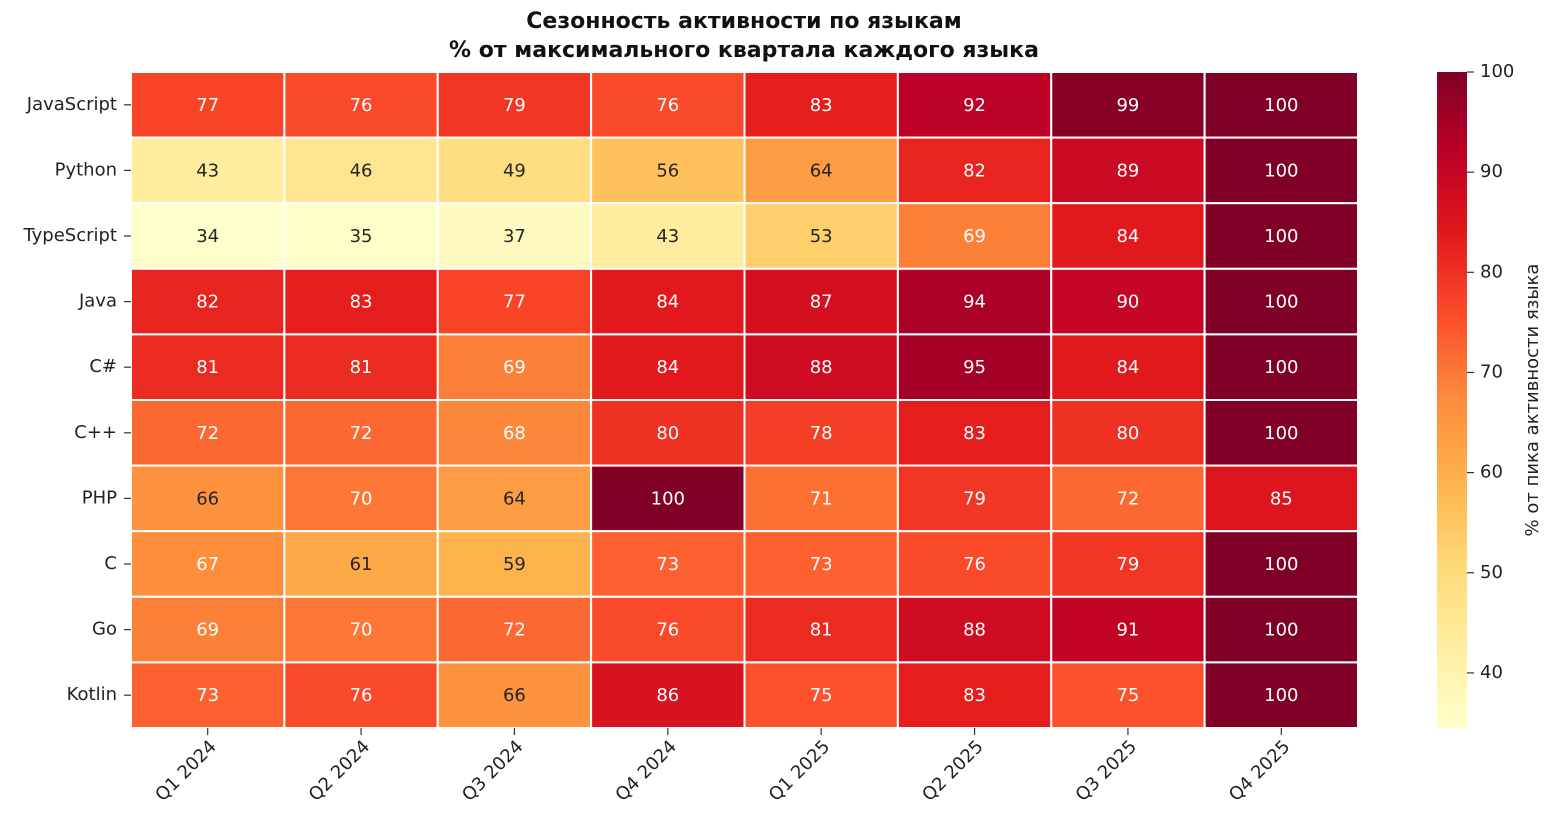 The image size is (1560, 829). Describe the element at coordinates (104, 629) in the screenshot. I see `y-tick-label: Go` at that location.